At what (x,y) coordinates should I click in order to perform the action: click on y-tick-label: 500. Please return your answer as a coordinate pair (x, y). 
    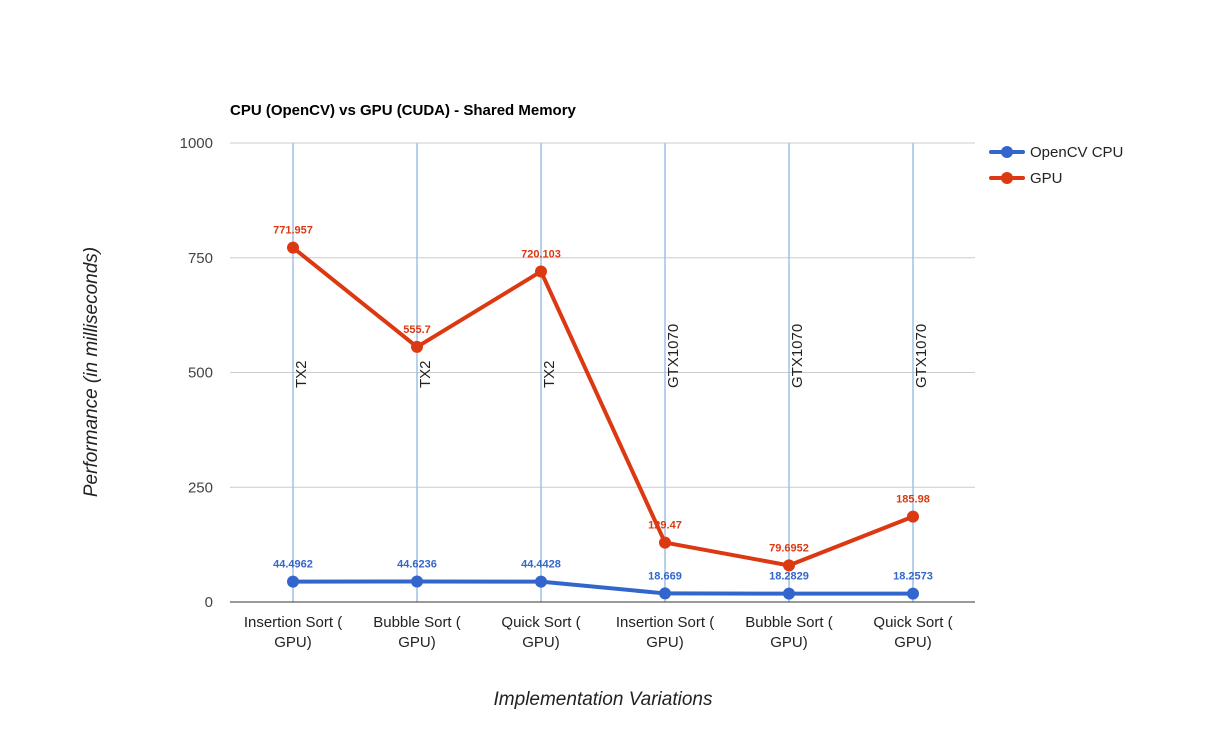
    Looking at the image, I should click on (200, 373).